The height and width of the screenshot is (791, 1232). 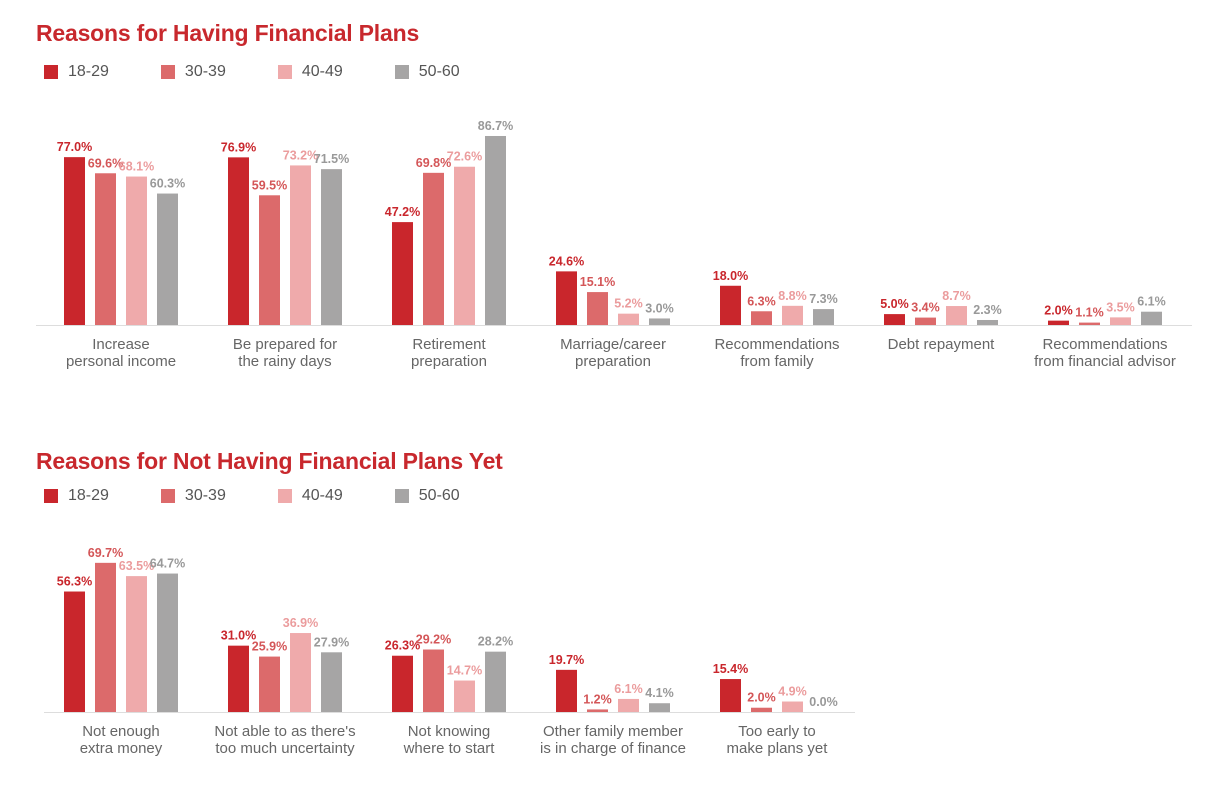 I want to click on value-label: 47.2%, so click(x=402, y=212).